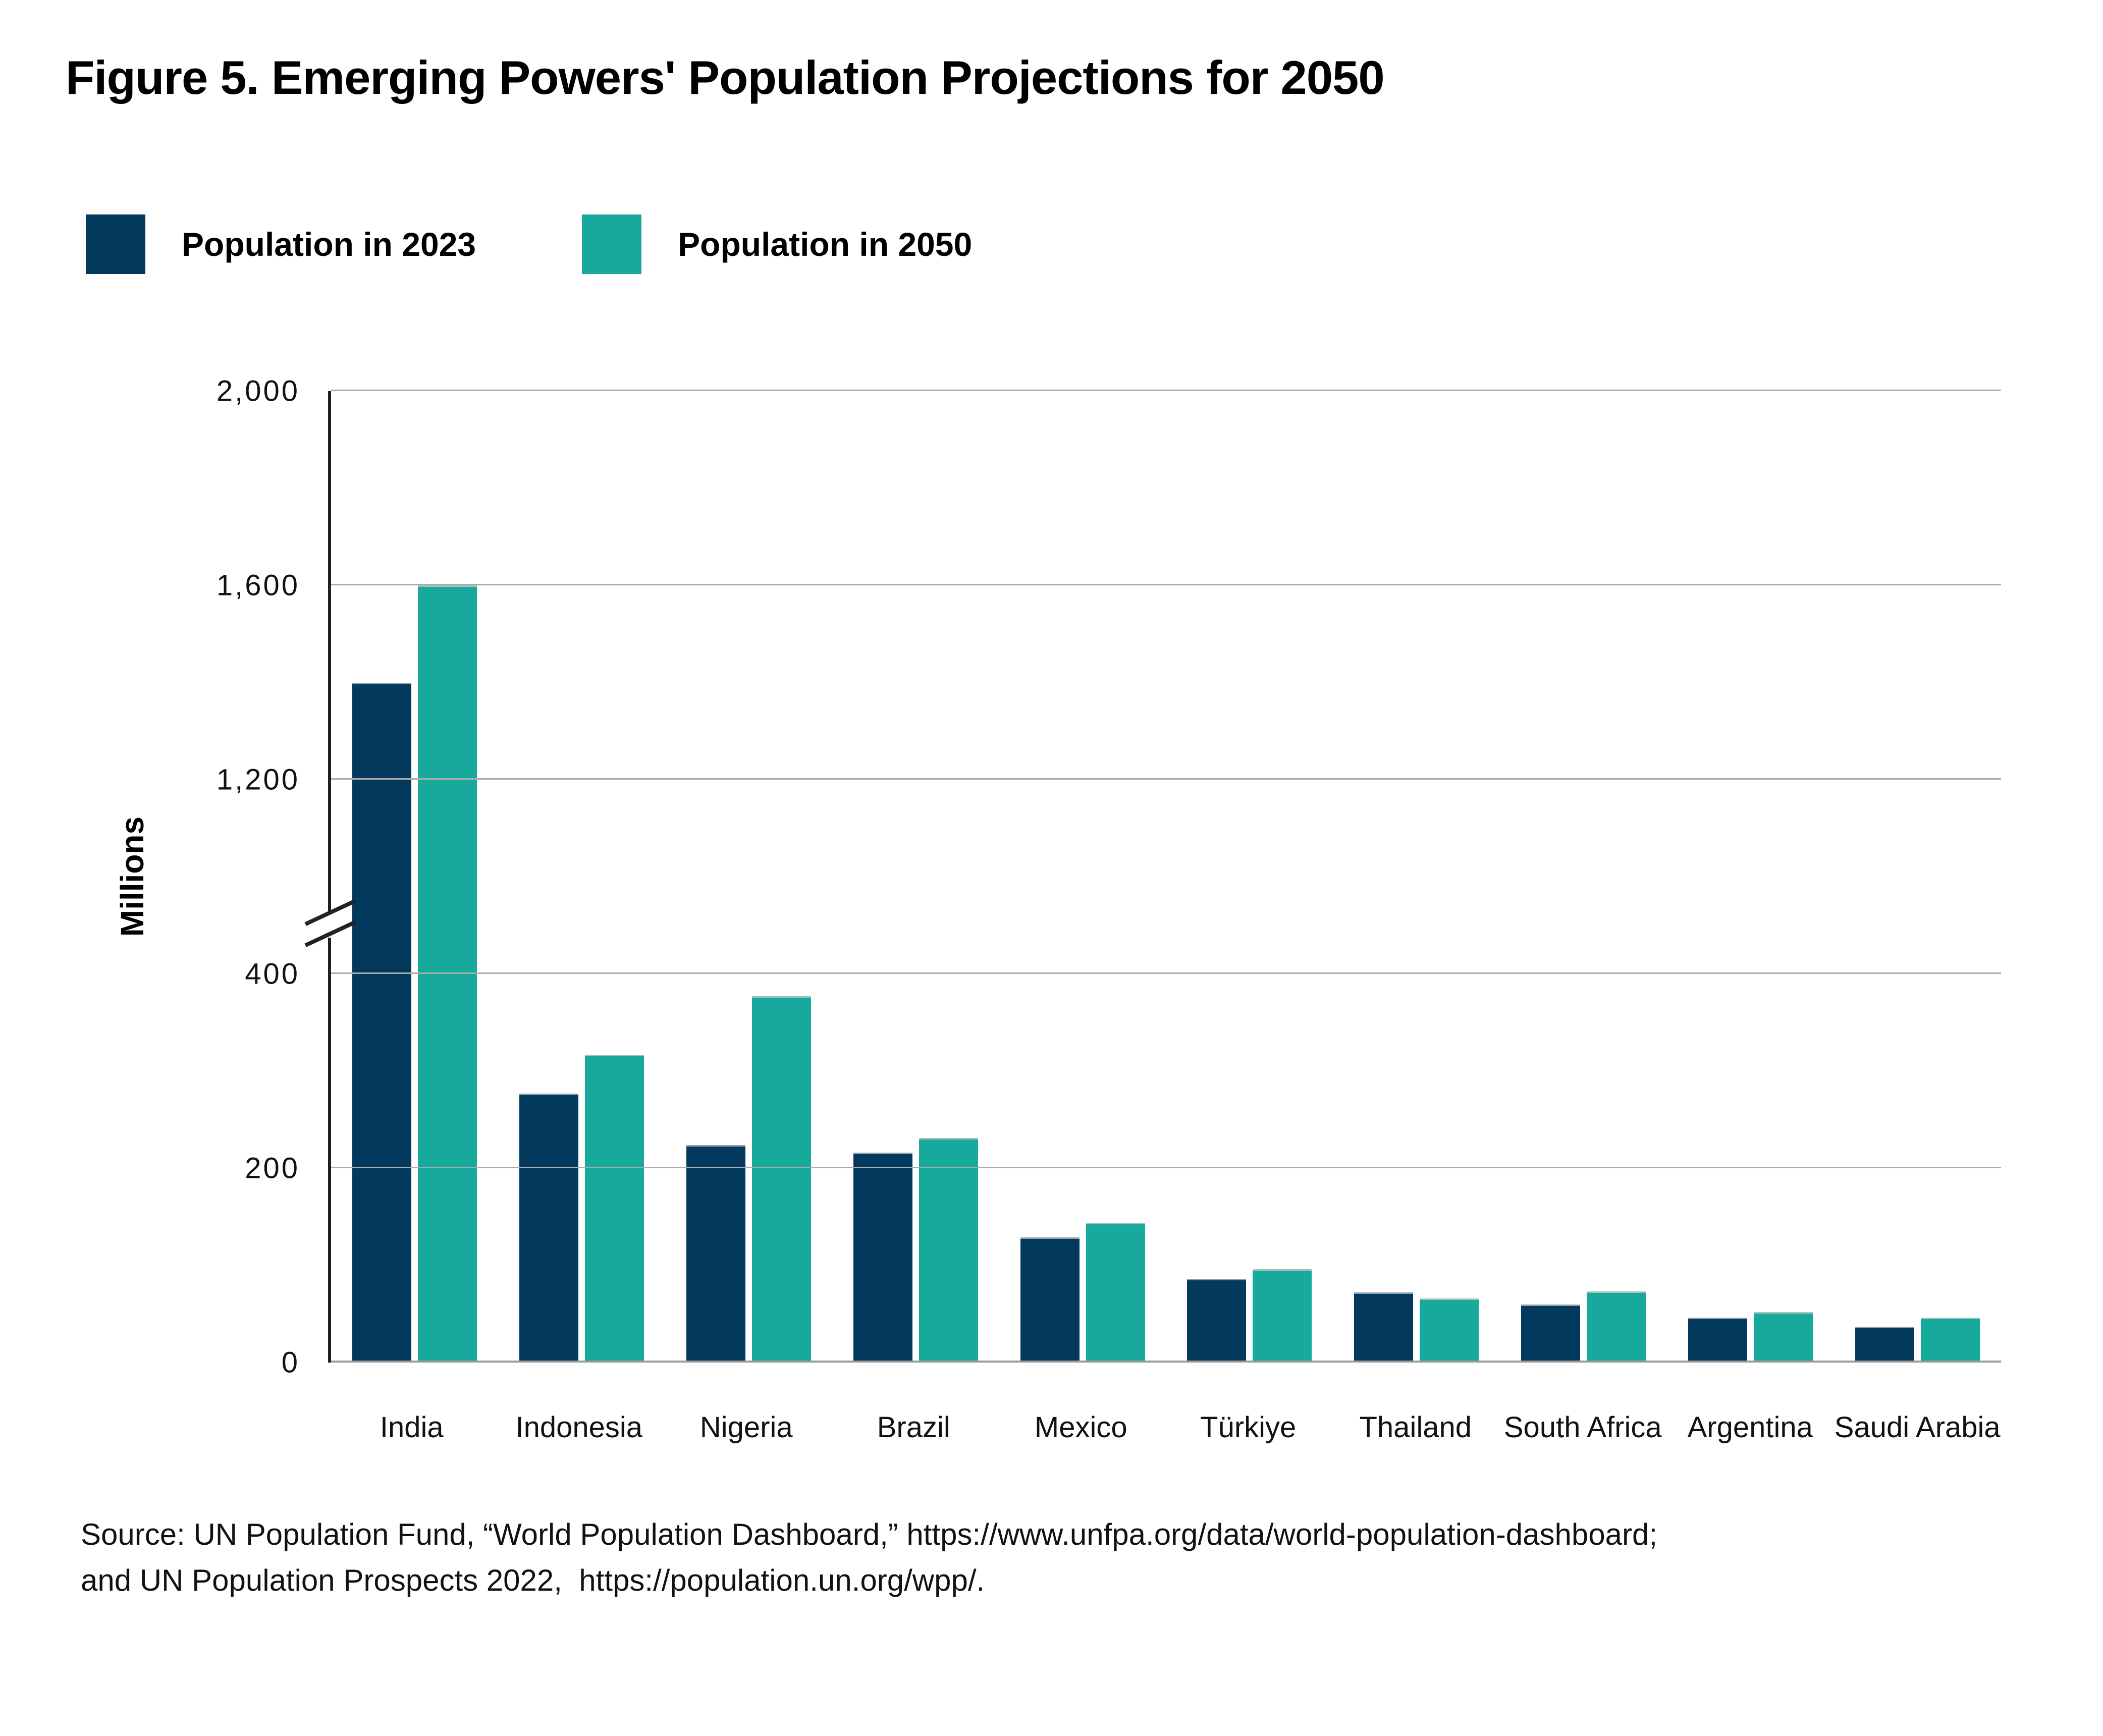  What do you see at coordinates (258, 585) in the screenshot?
I see `y-tick-label-1600: 1,600` at bounding box center [258, 585].